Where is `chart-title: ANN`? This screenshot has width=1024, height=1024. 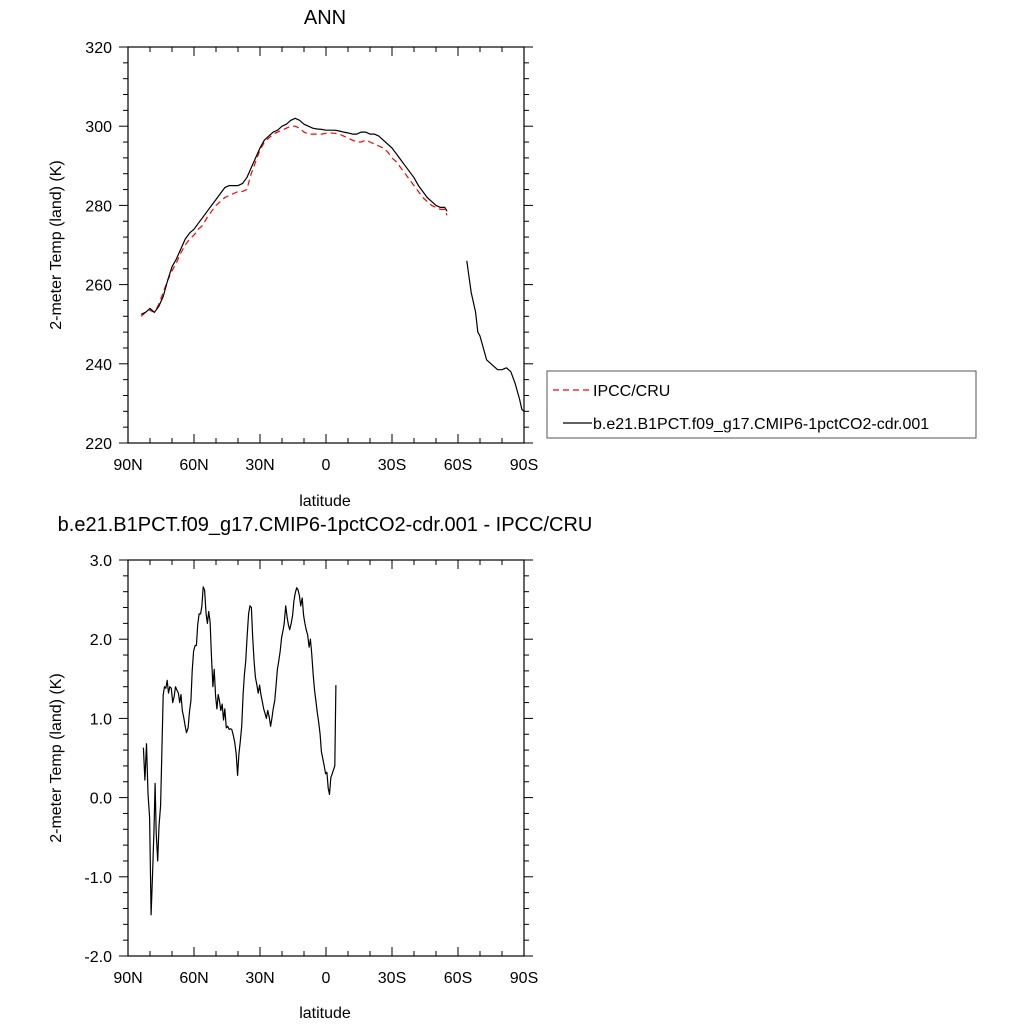
chart-title: ANN is located at coordinates (325, 18).